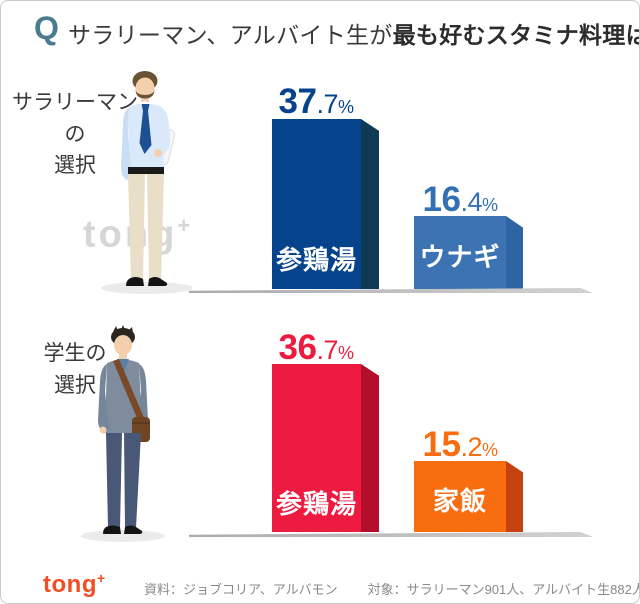  What do you see at coordinates (391, 534) in the screenshot?
I see `chart2-baseline` at bounding box center [391, 534].